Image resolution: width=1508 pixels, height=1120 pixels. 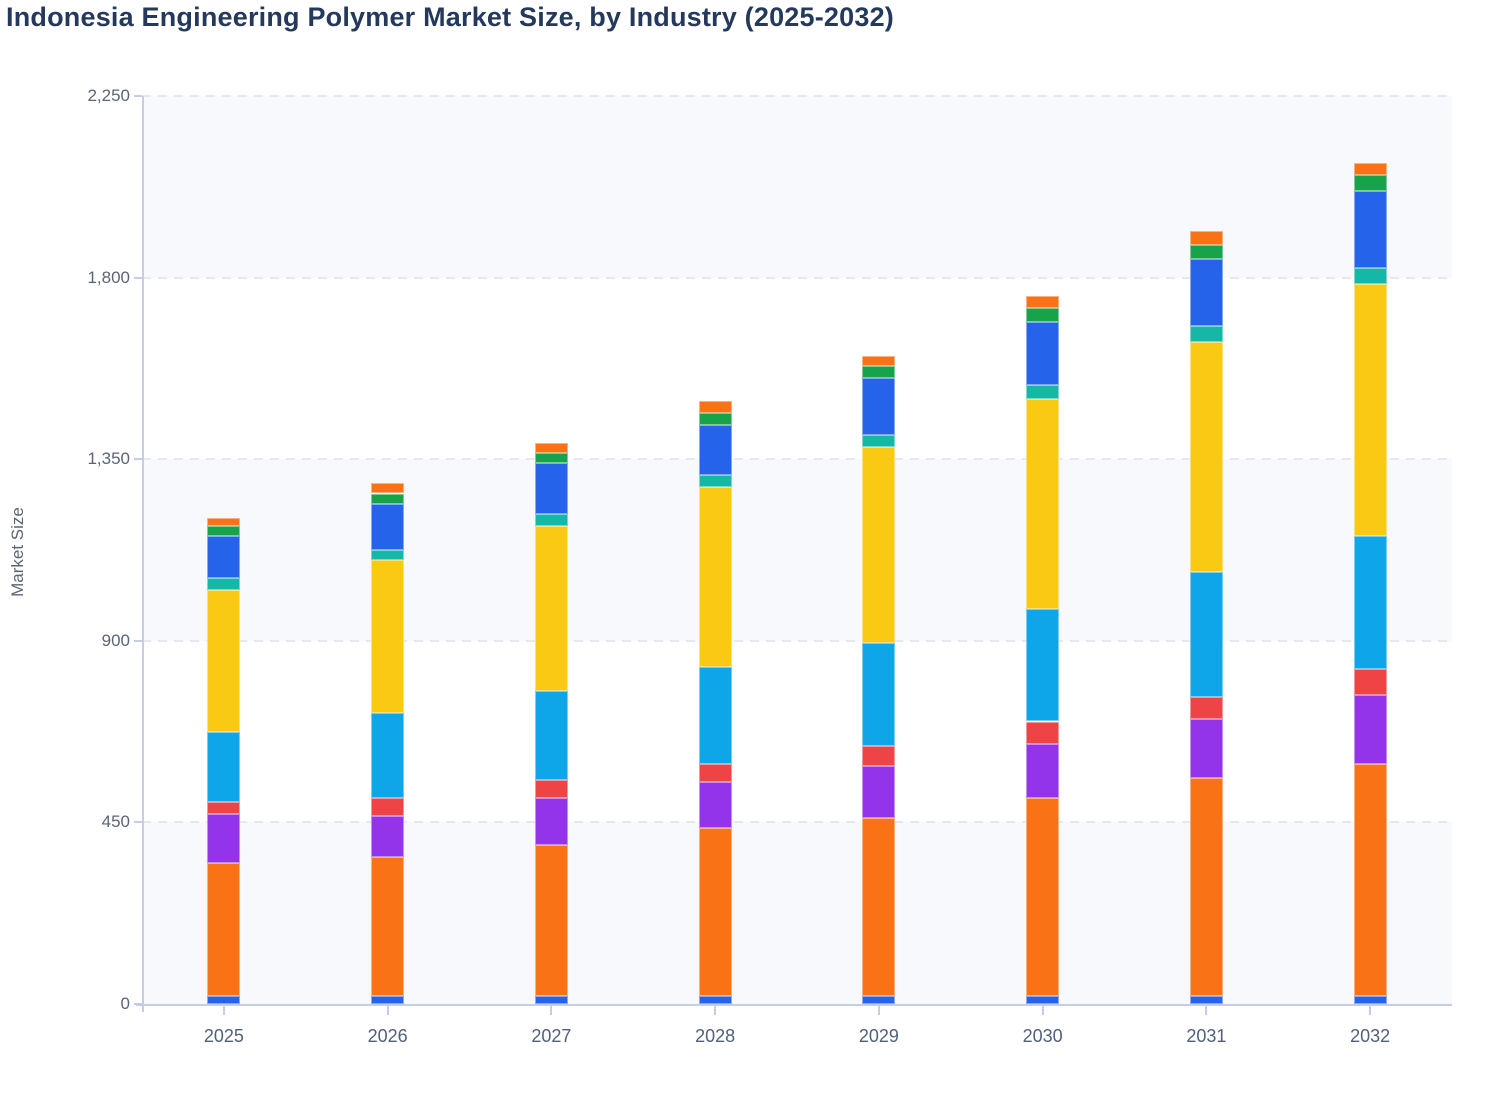 What do you see at coordinates (125, 1003) in the screenshot?
I see `y-axis-tick-label: 0` at bounding box center [125, 1003].